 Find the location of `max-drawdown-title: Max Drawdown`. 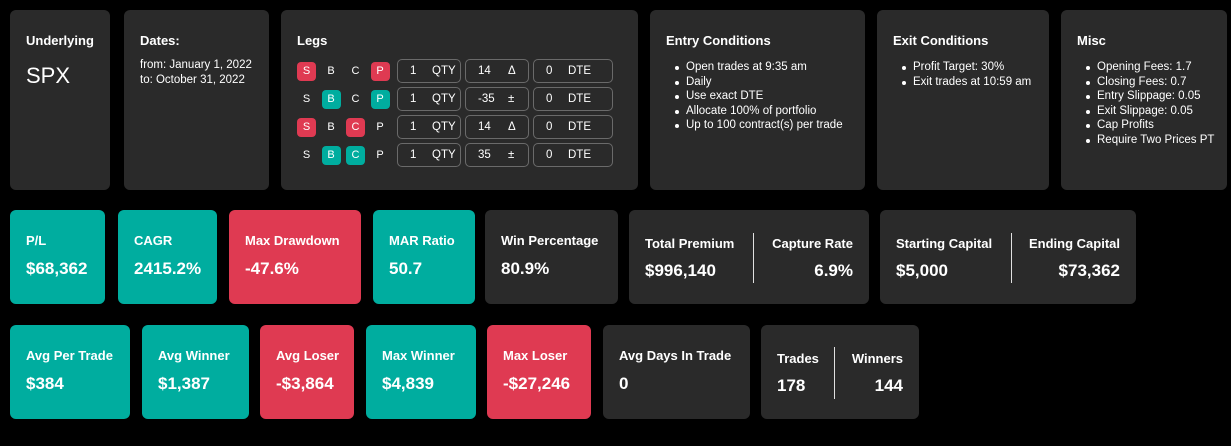

max-drawdown-title: Max Drawdown is located at coordinates (292, 240).